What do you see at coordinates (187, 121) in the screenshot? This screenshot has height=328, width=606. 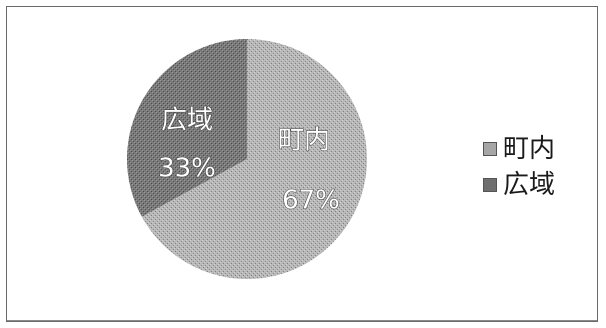 I see `slice-label-koiki-name: 広域` at bounding box center [187, 121].